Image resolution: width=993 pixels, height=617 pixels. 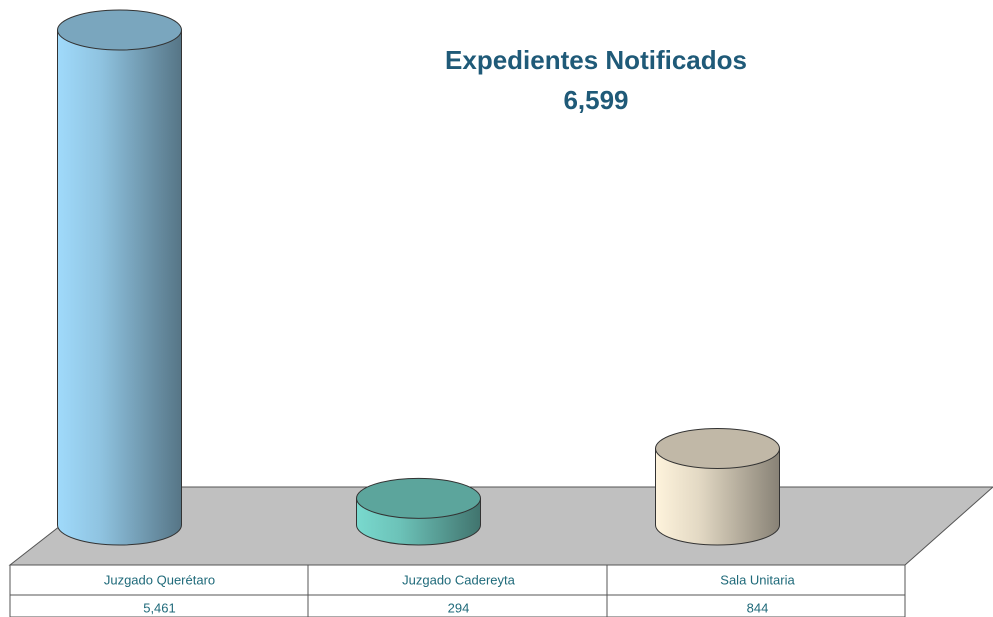 I want to click on value-label: 5,461, so click(x=159, y=607).